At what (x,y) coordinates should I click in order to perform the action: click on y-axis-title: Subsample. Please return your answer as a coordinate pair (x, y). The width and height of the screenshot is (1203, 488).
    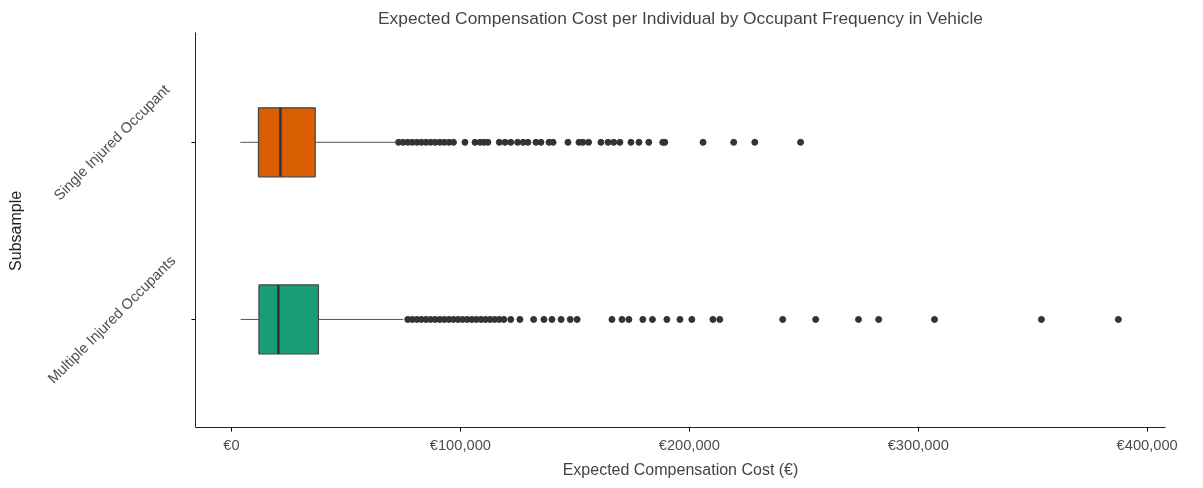
    Looking at the image, I should click on (15, 230).